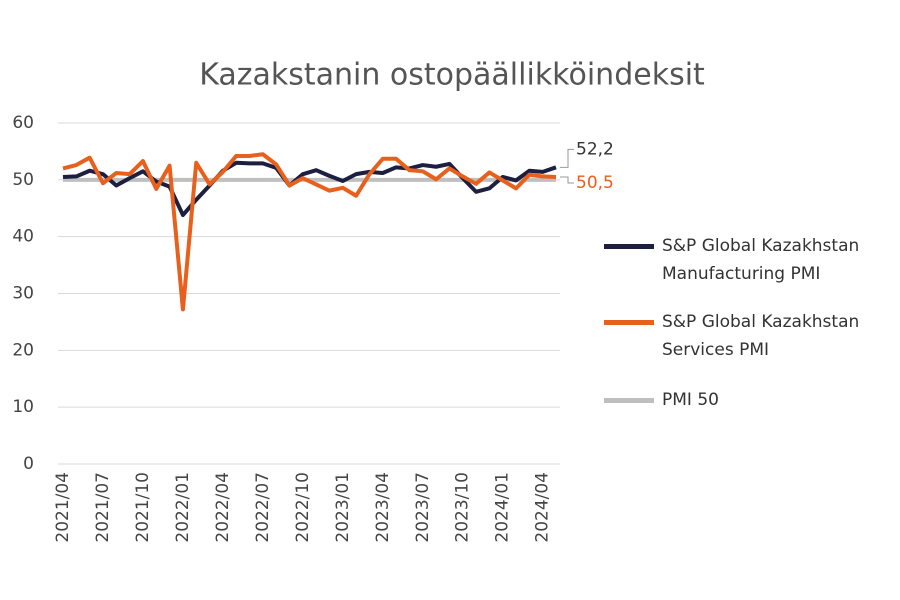  I want to click on legend-entry: PMI 50, so click(749, 400).